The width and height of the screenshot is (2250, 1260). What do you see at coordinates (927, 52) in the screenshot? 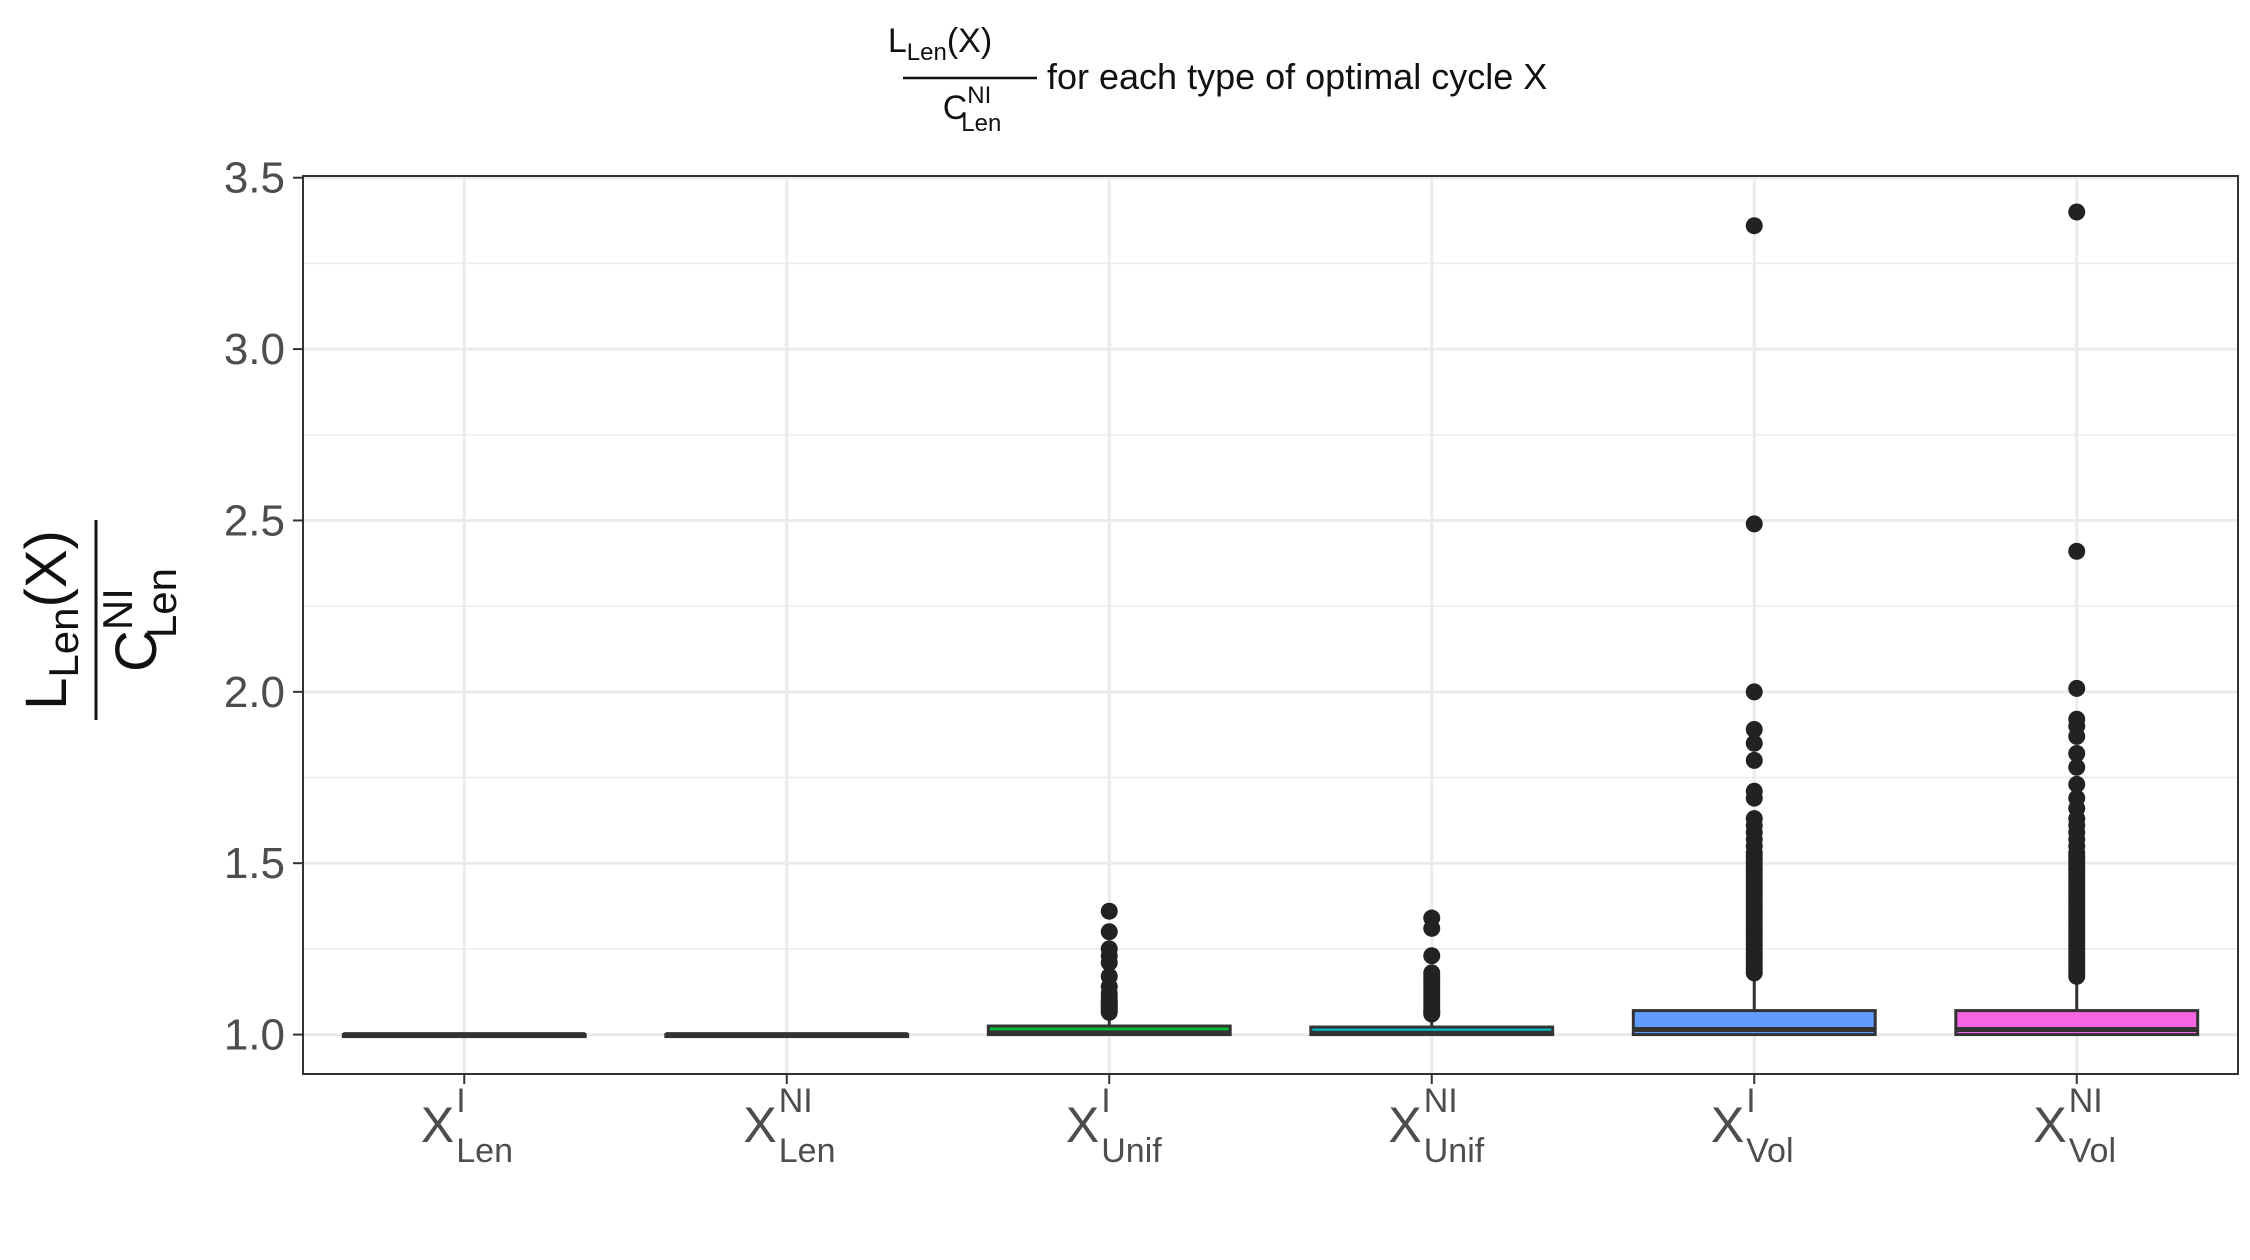
I see `title-num-sub: Len` at bounding box center [927, 52].